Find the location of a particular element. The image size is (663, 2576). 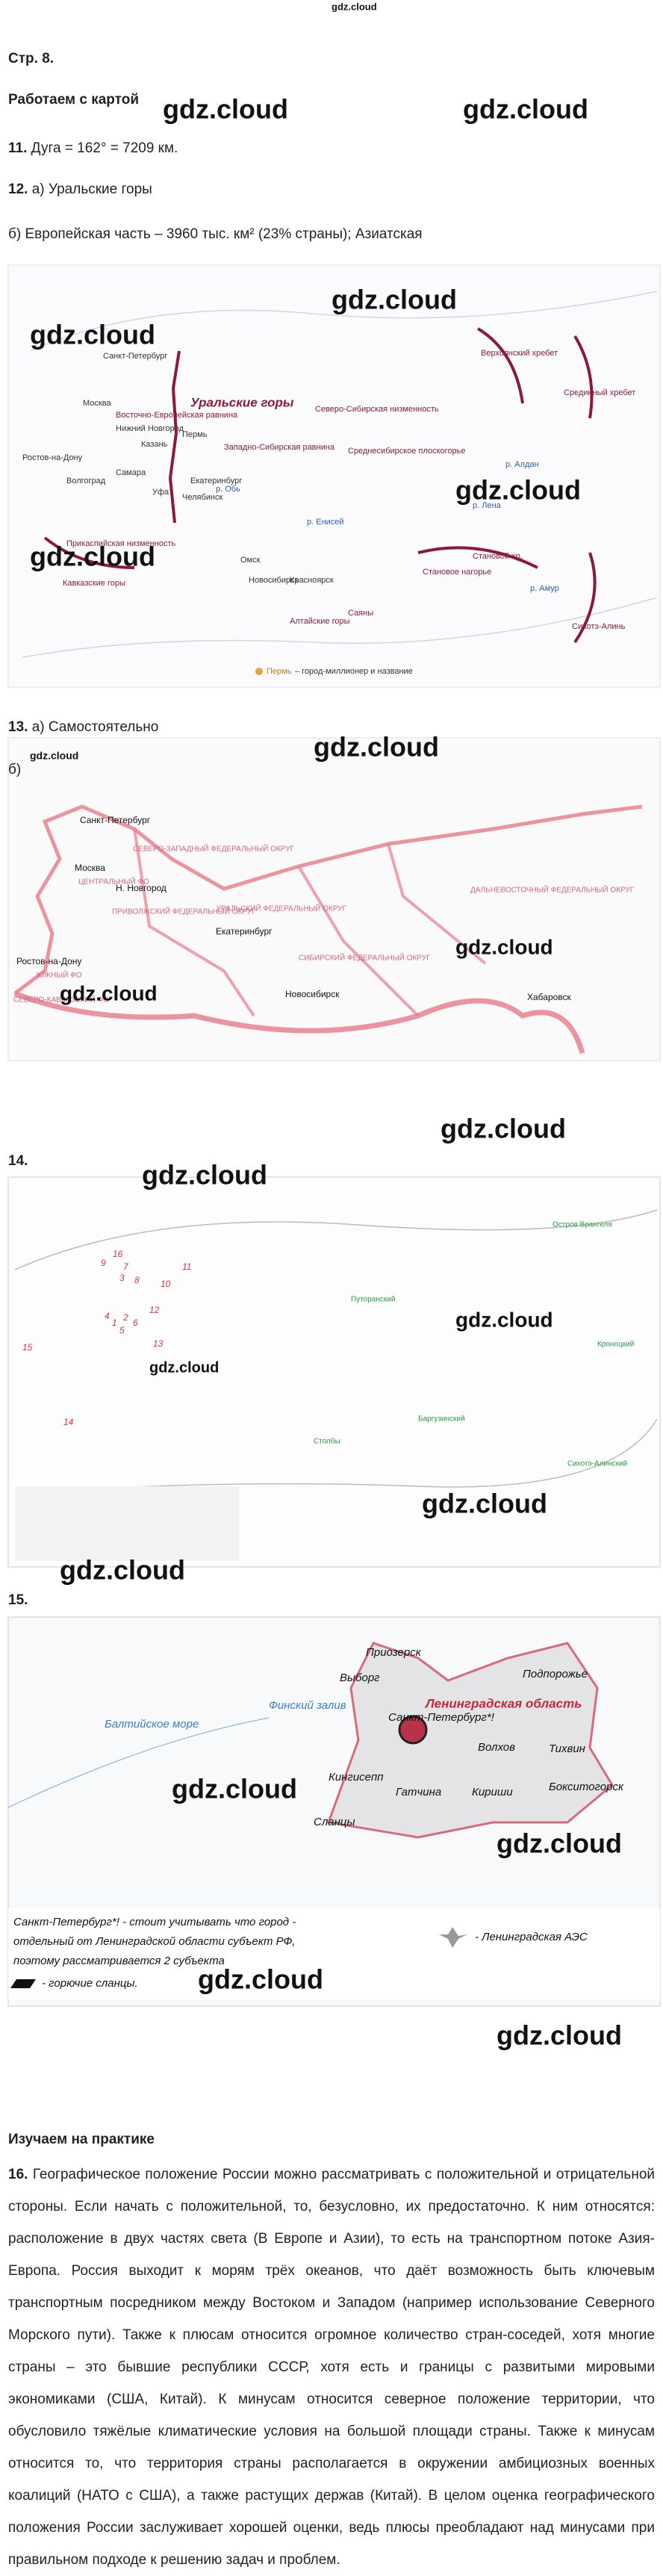

city-main is located at coordinates (413, 1730).